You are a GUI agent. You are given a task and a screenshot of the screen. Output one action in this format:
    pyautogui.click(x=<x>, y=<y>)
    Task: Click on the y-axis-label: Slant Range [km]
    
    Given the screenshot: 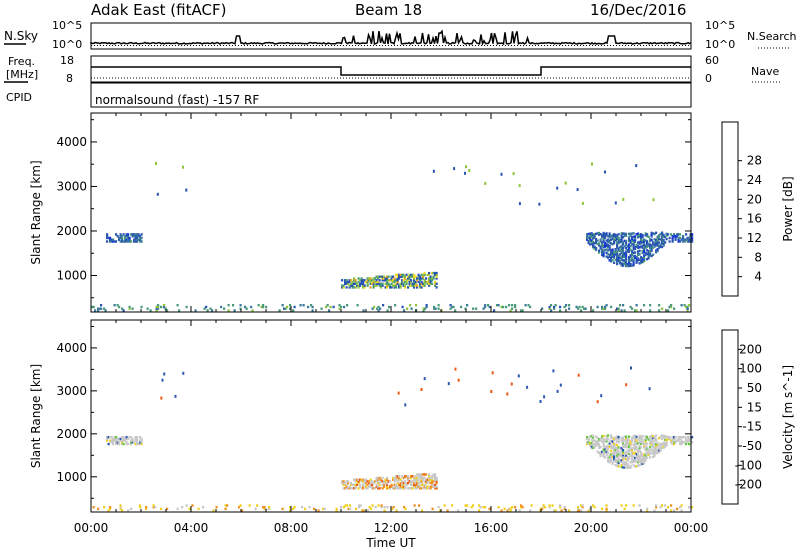 What is the action you would take?
    pyautogui.click(x=36, y=416)
    